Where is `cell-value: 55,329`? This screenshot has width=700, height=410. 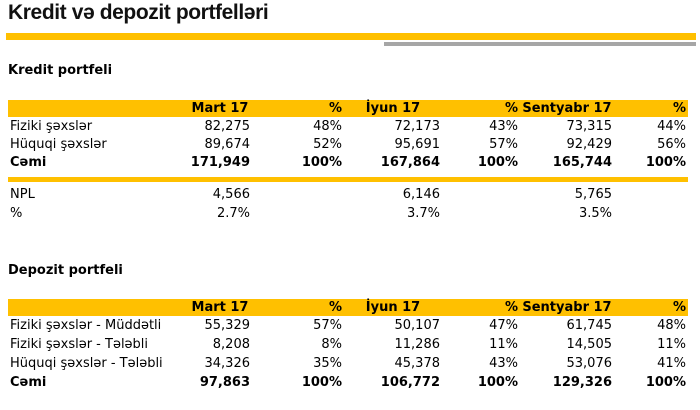 cell-value: 55,329 is located at coordinates (227, 325).